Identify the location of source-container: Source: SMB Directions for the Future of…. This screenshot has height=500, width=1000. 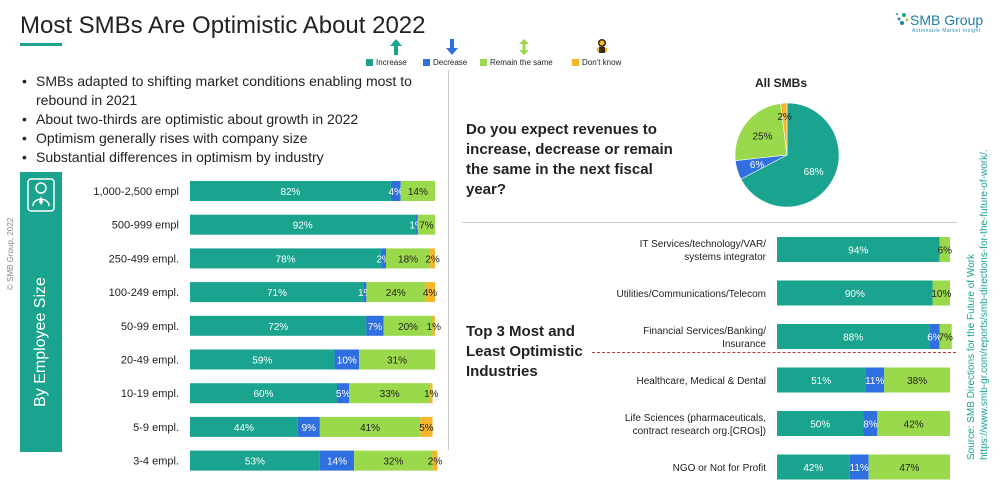
(977, 290).